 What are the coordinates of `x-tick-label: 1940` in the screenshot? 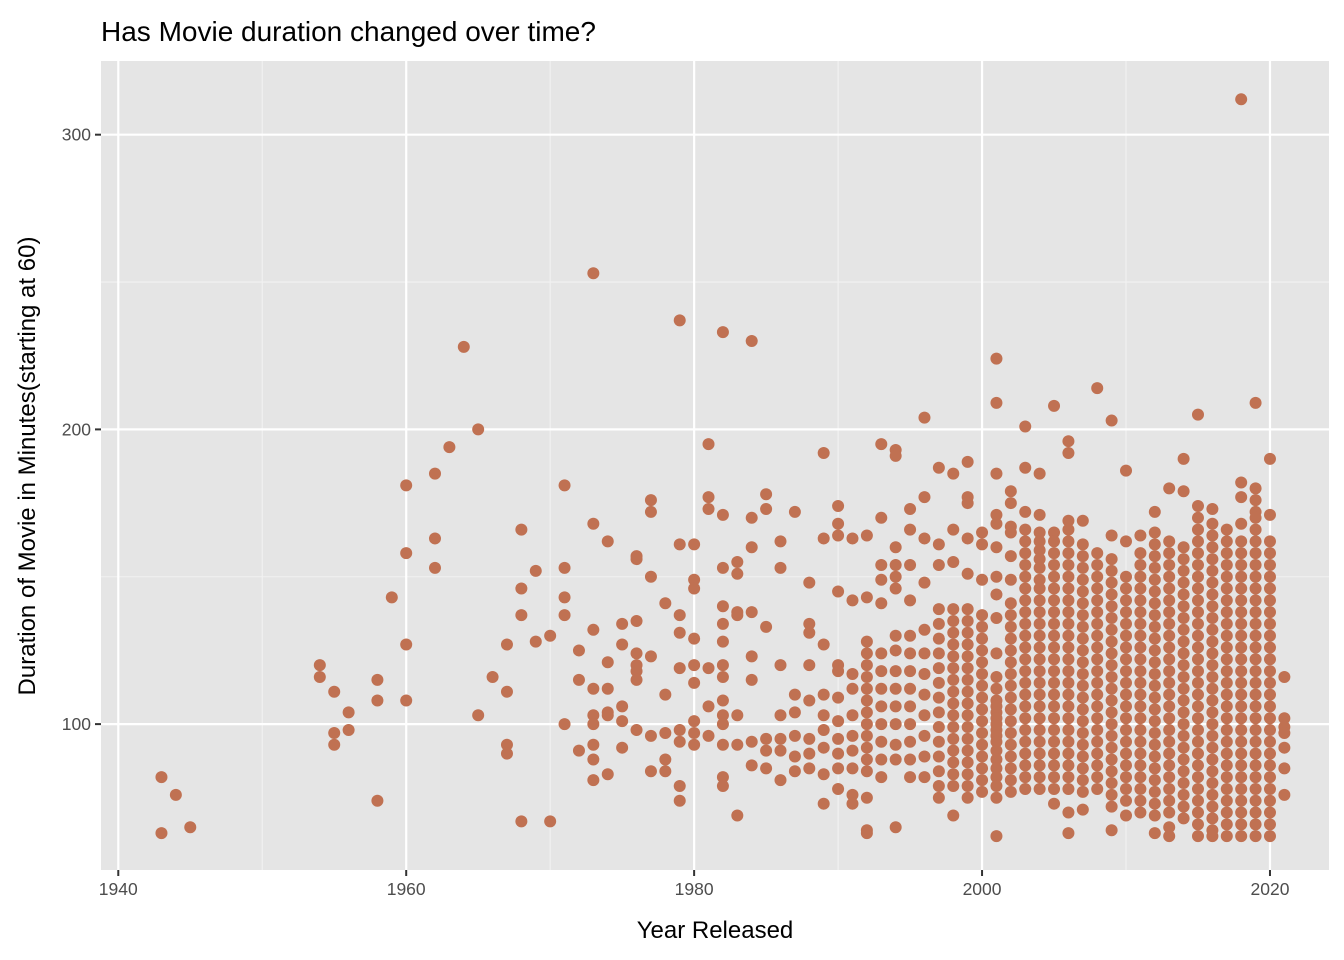 It's located at (118, 889).